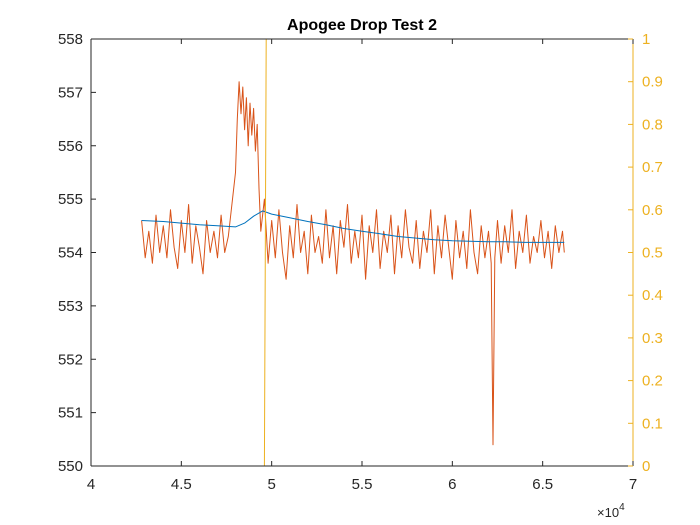 The height and width of the screenshot is (525, 700). Describe the element at coordinates (70, 466) in the screenshot. I see `y-left-tick-label: 550` at that location.